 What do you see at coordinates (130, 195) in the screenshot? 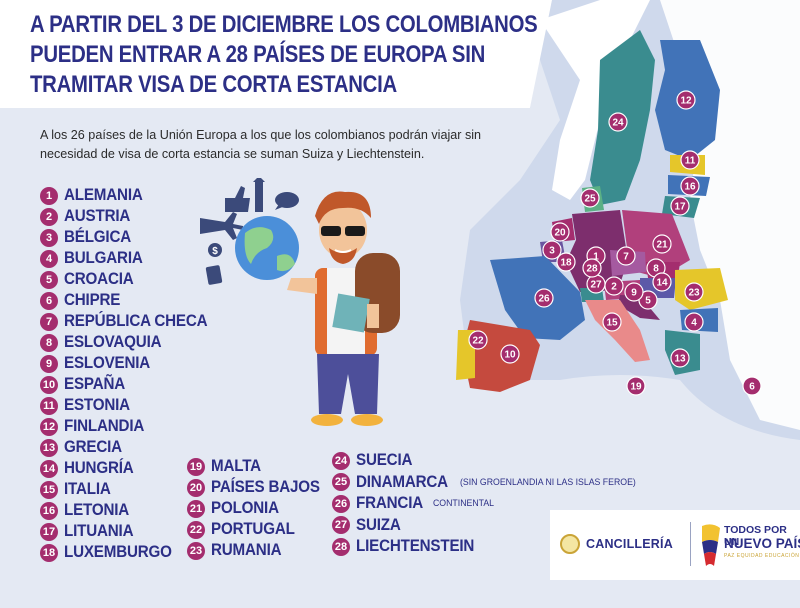
I see `country-item: 1 ALEMANIA` at bounding box center [130, 195].